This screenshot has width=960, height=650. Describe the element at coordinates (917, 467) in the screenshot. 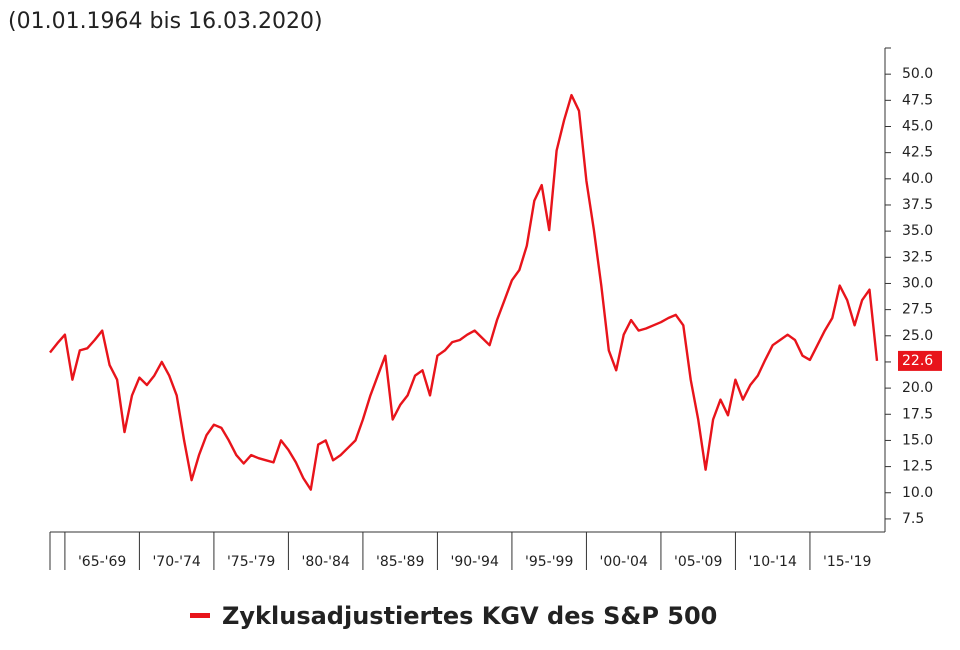

I see `y-tick-label: 12.5` at that location.